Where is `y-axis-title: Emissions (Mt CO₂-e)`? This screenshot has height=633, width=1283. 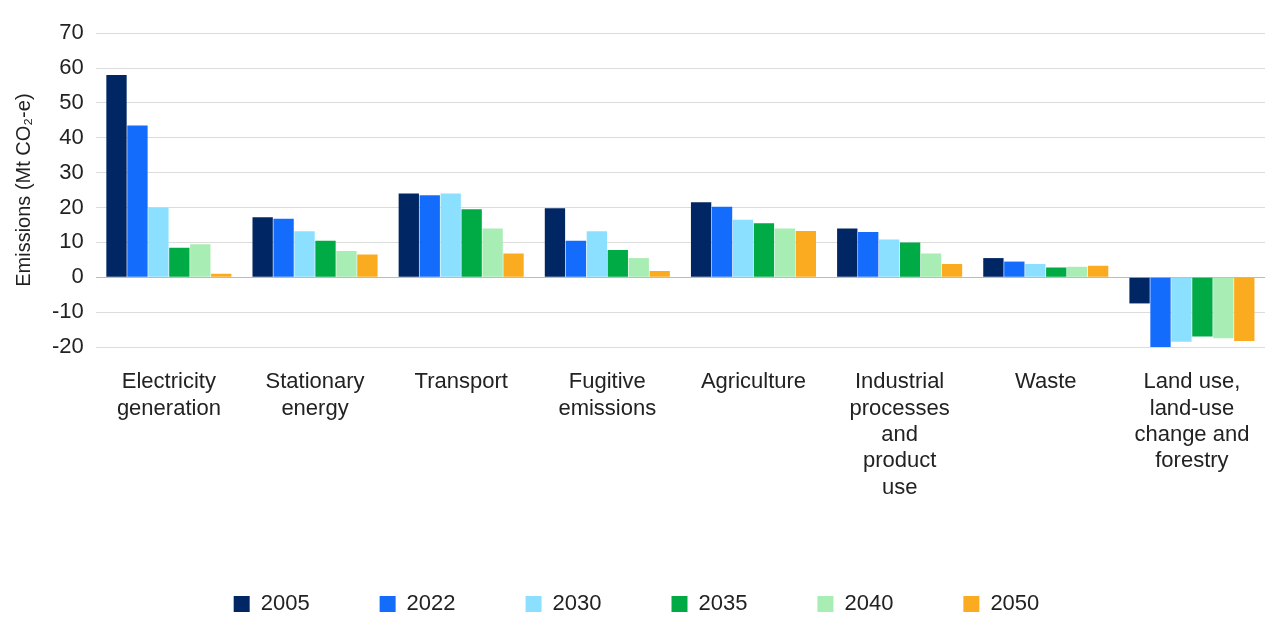 y-axis-title: Emissions (Mt CO₂-e) is located at coordinates (22, 190).